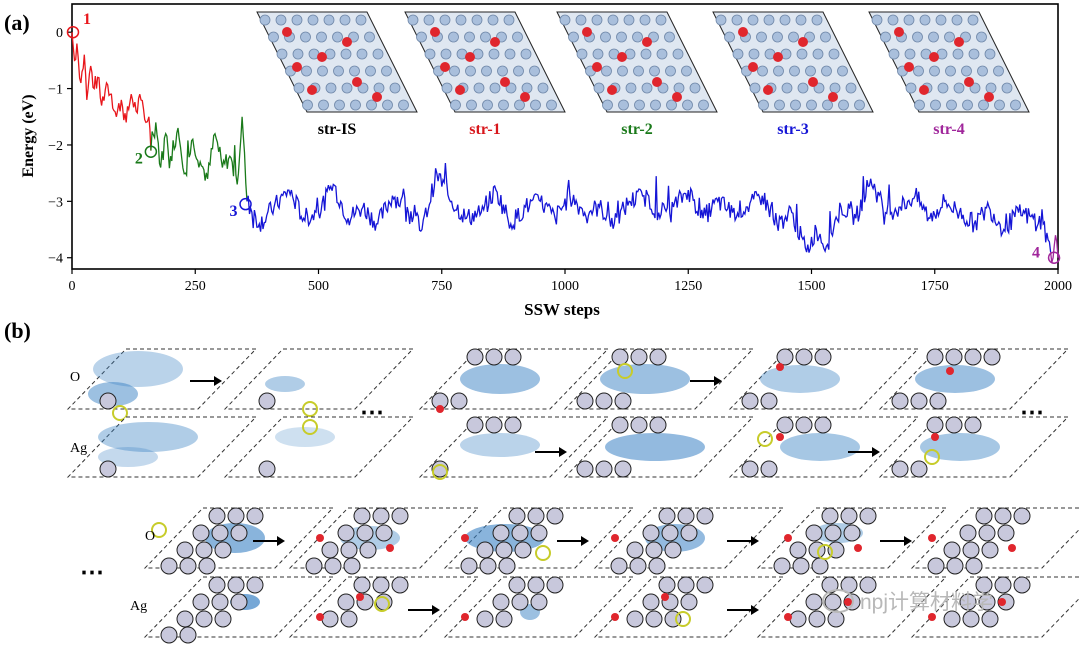  What do you see at coordinates (59, 33) in the screenshot?
I see `y-tick-label: 0` at bounding box center [59, 33].